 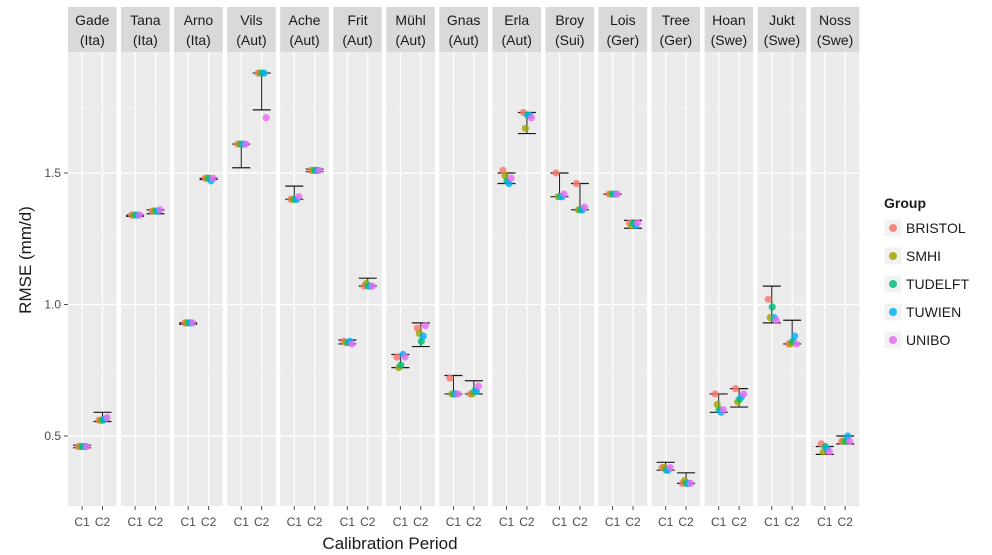 I want to click on strip-country: (Ita), so click(x=92, y=40).